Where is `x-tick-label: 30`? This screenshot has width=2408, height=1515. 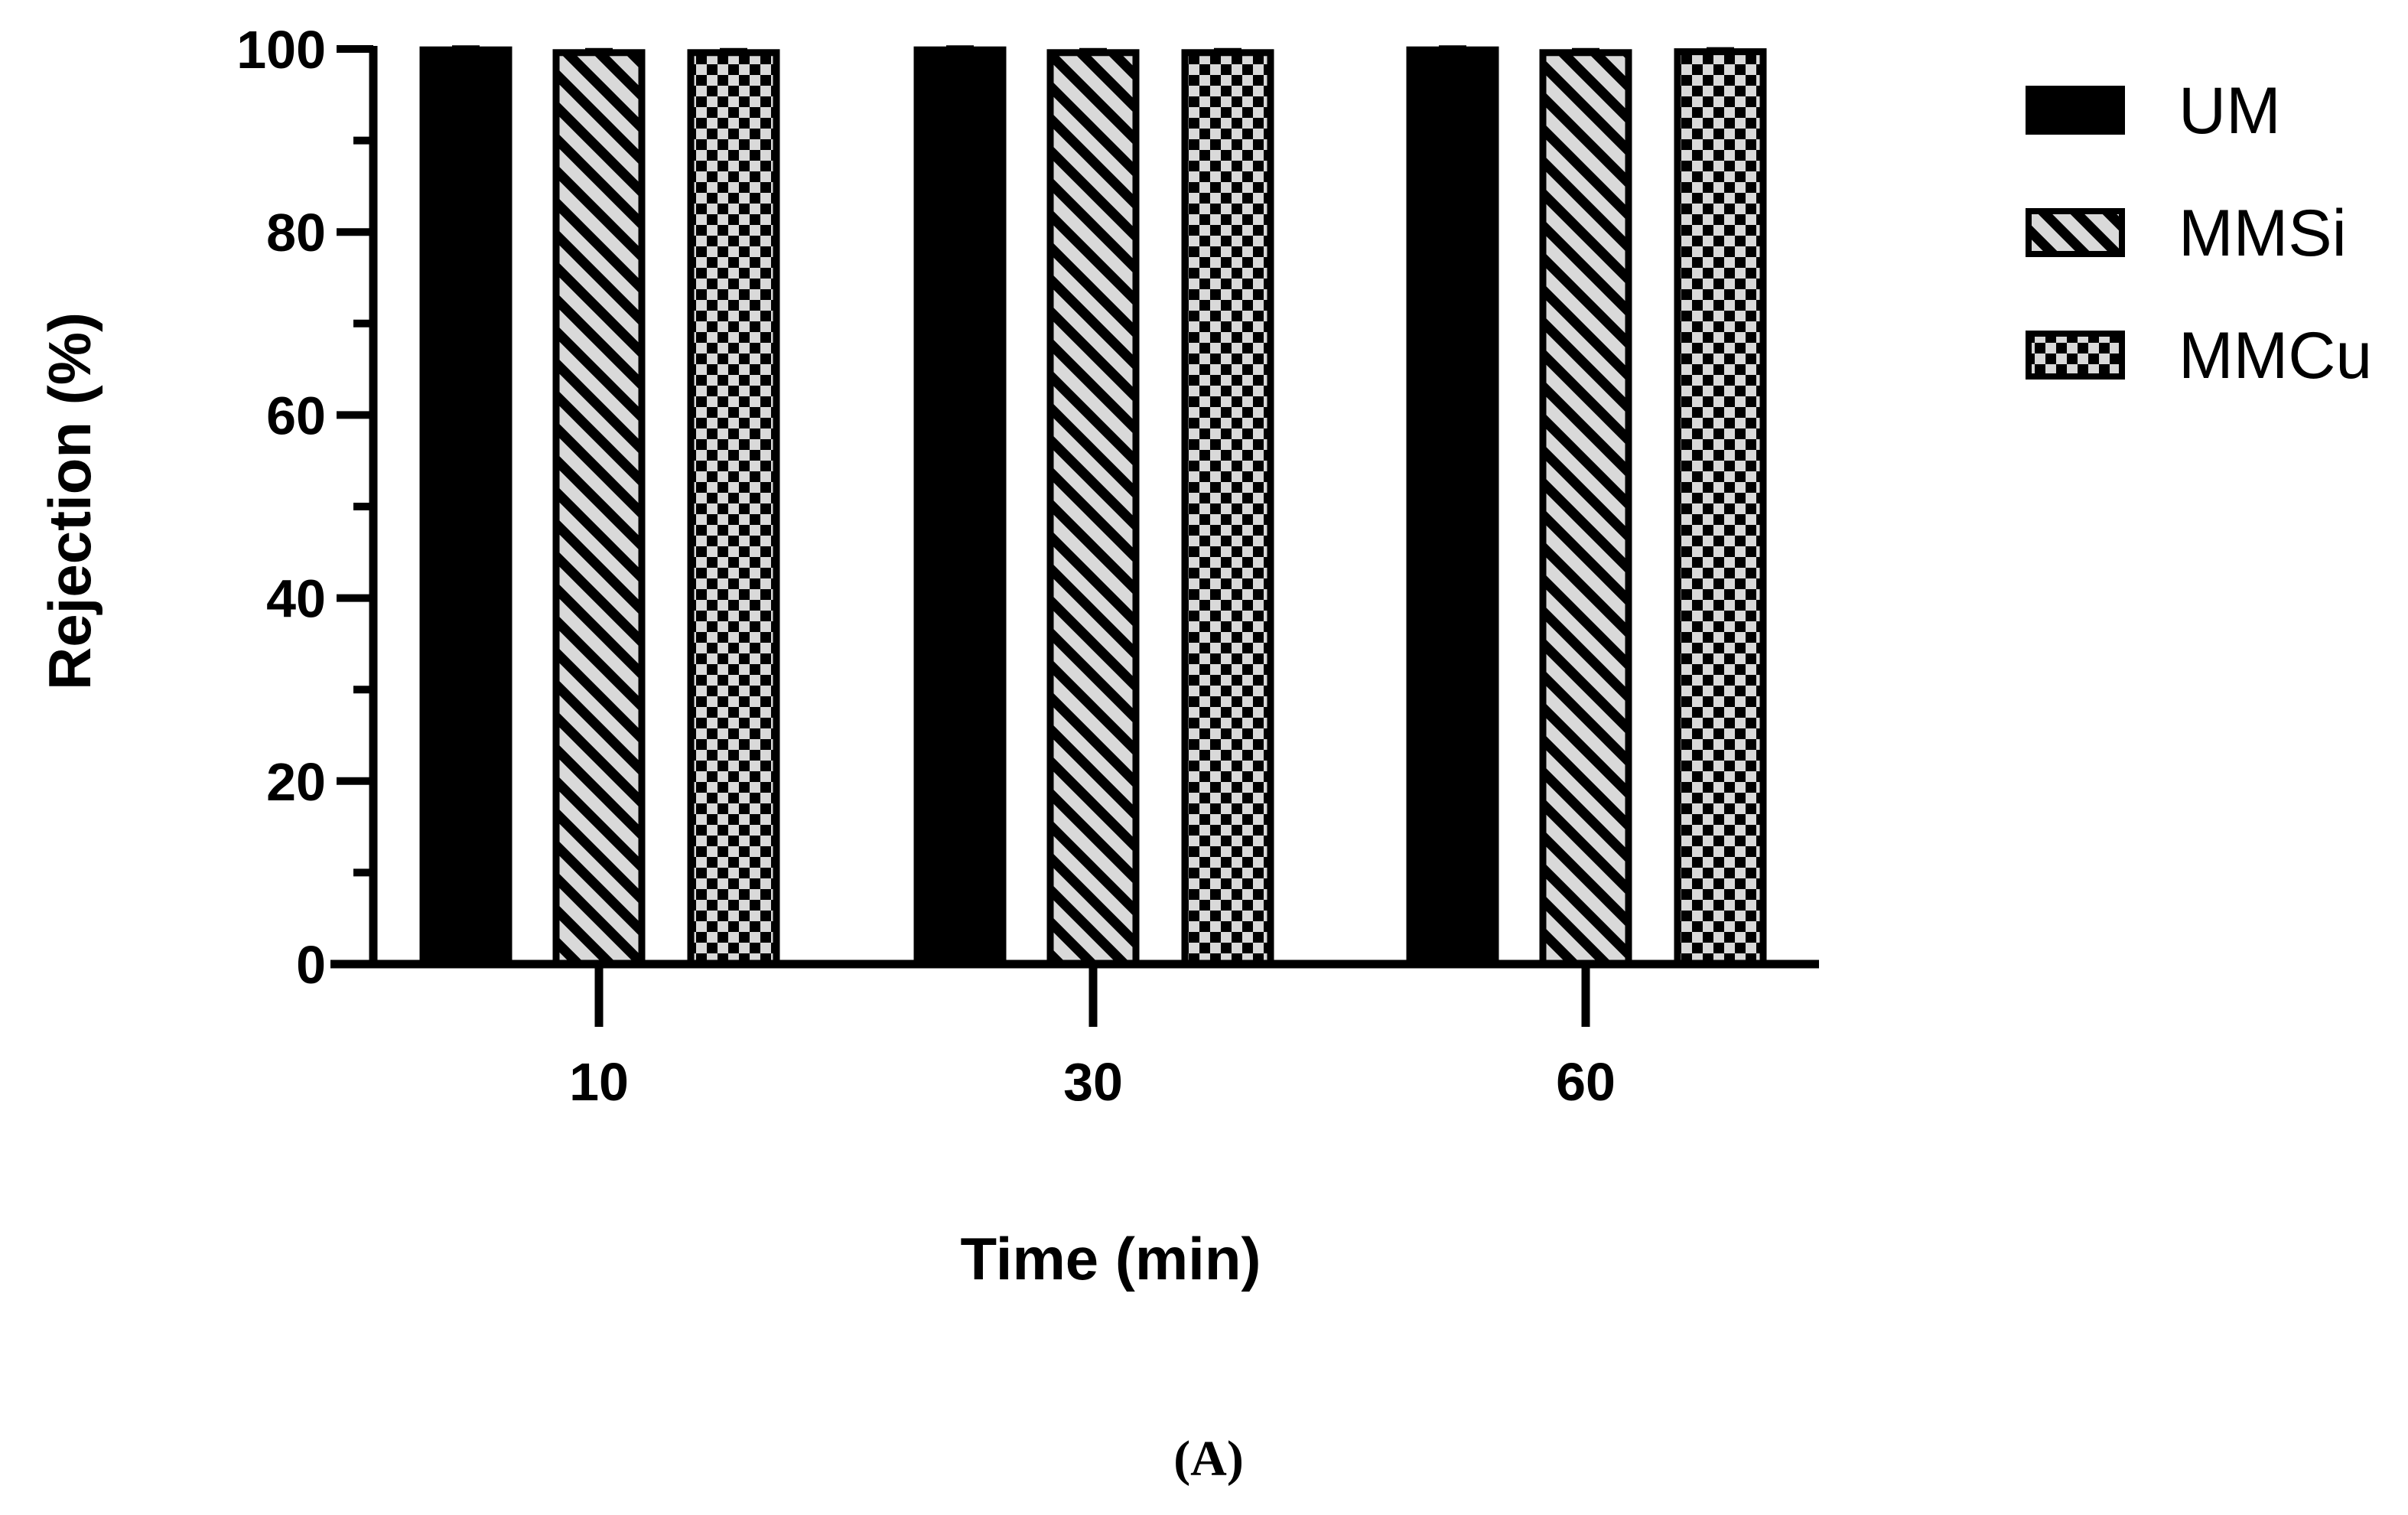 x-tick-label: 30 is located at coordinates (1093, 1082).